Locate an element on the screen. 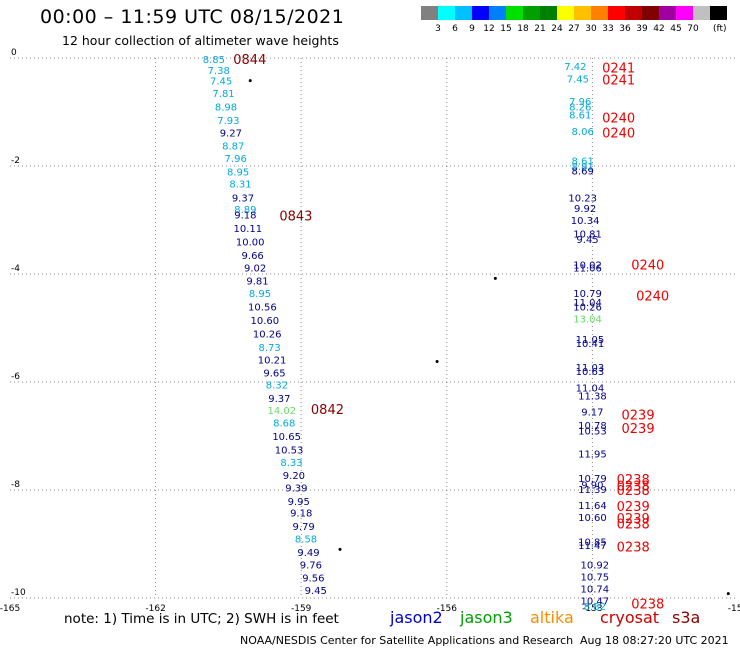  wave-height-point: 8.73 is located at coordinates (270, 348).